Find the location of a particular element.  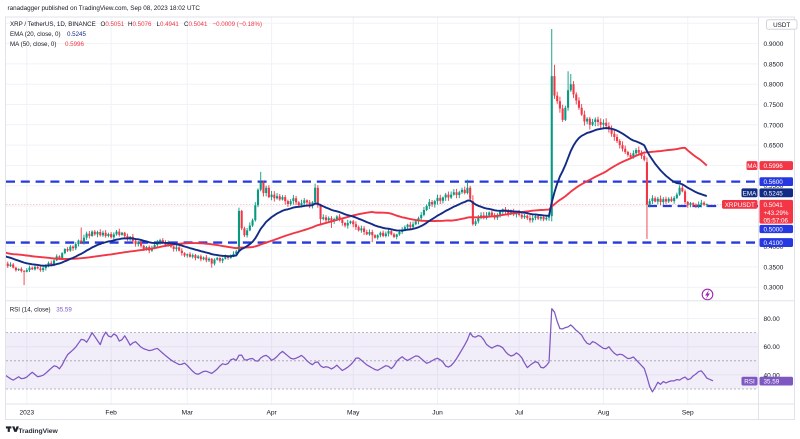

svg-text: 0.5500 is located at coordinates (774, 186).